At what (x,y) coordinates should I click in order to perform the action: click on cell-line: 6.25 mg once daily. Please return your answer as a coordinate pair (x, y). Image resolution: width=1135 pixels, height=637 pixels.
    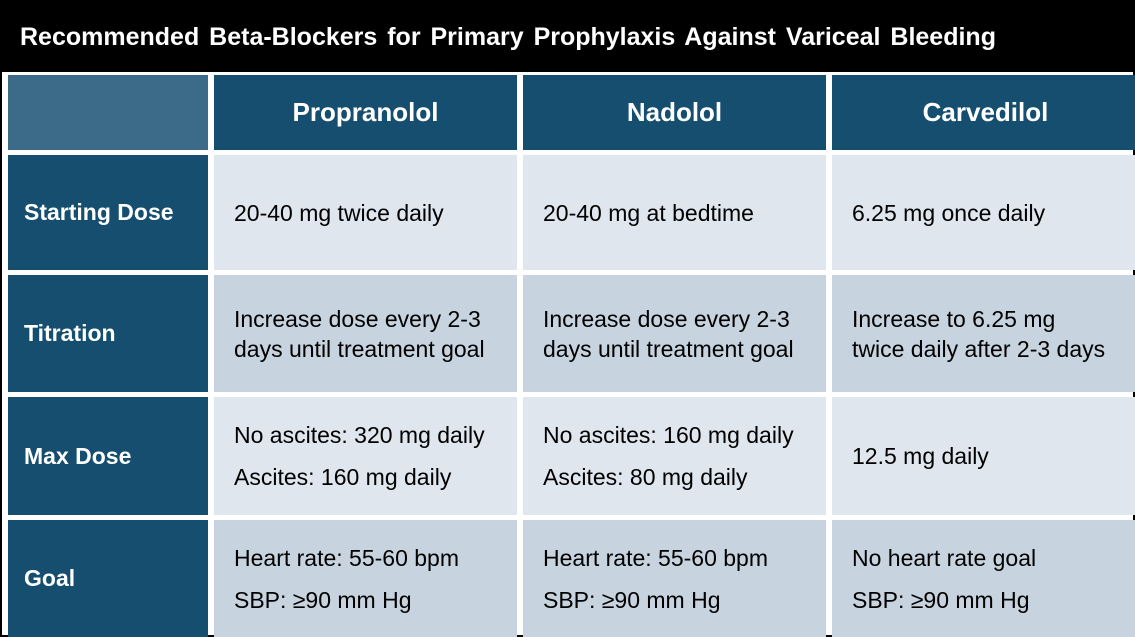
    Looking at the image, I should click on (949, 212).